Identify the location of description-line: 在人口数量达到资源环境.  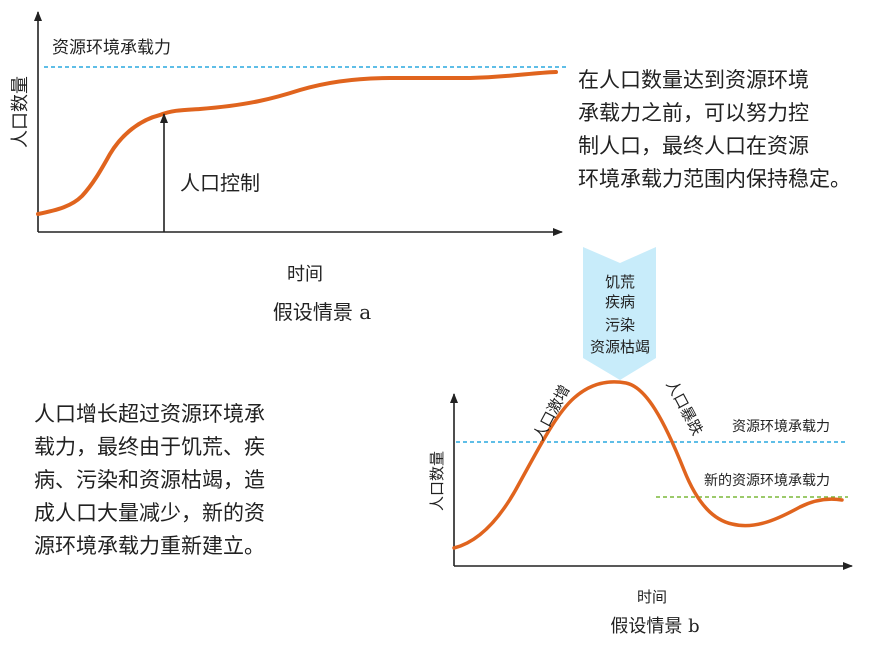
(693, 80).